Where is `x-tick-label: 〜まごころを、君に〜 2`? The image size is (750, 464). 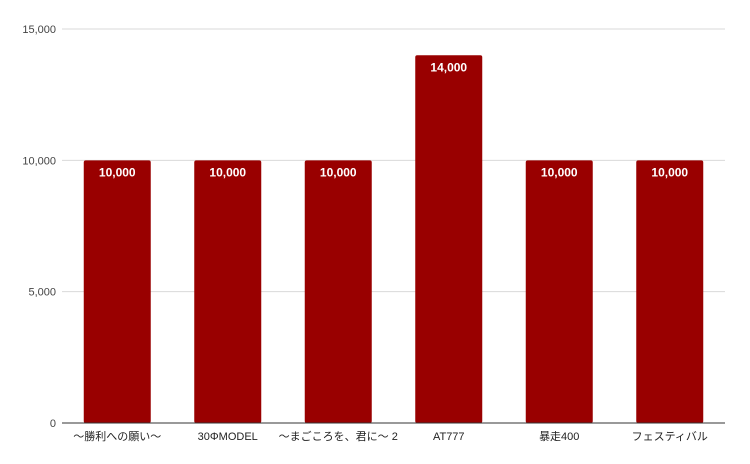 x-tick-label: 〜まごころを、君に〜 2 is located at coordinates (338, 436).